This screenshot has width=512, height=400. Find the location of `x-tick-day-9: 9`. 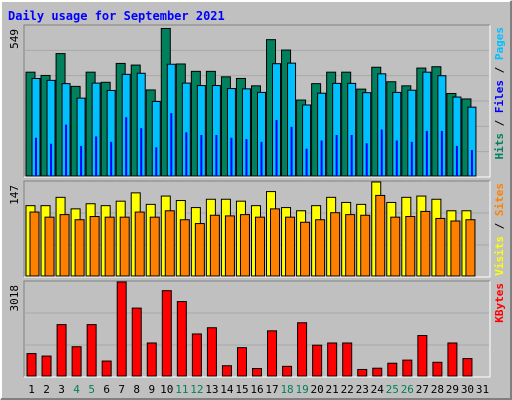

x-tick-day-9: 9 is located at coordinates (151, 389).